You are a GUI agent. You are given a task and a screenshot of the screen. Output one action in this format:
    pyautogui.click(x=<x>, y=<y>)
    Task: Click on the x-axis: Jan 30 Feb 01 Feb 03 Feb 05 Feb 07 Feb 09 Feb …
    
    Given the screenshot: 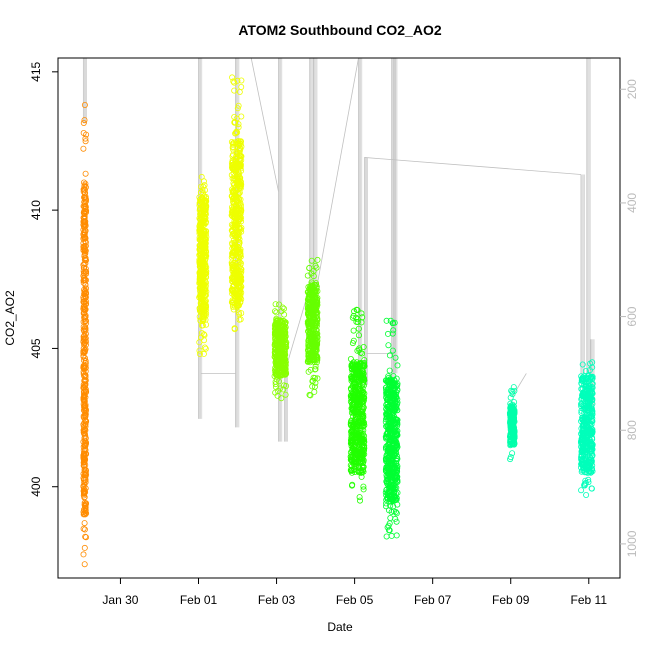 What is the action you would take?
    pyautogui.click(x=354, y=592)
    